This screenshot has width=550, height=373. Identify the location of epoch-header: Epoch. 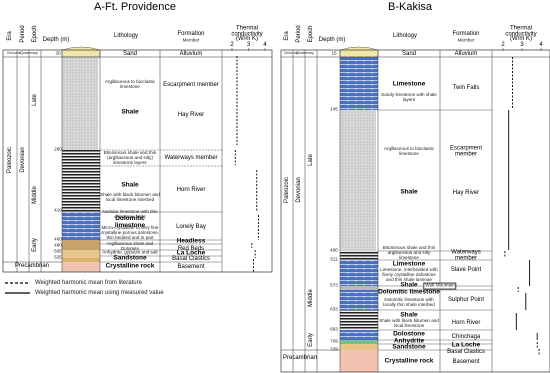
(310, 34).